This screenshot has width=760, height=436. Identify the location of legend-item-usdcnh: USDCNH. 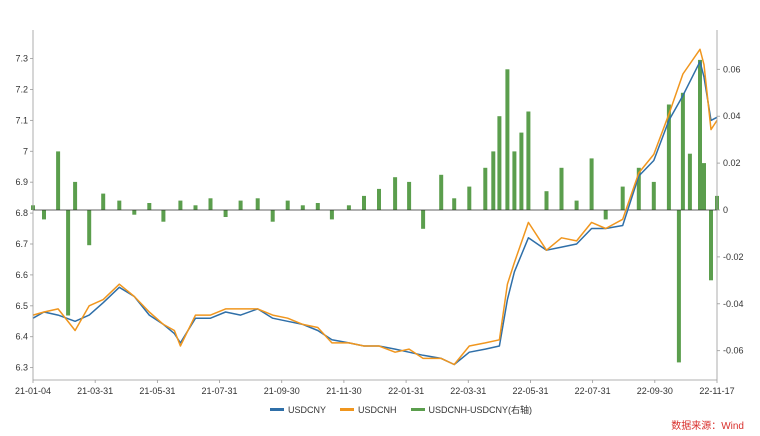
(368, 409).